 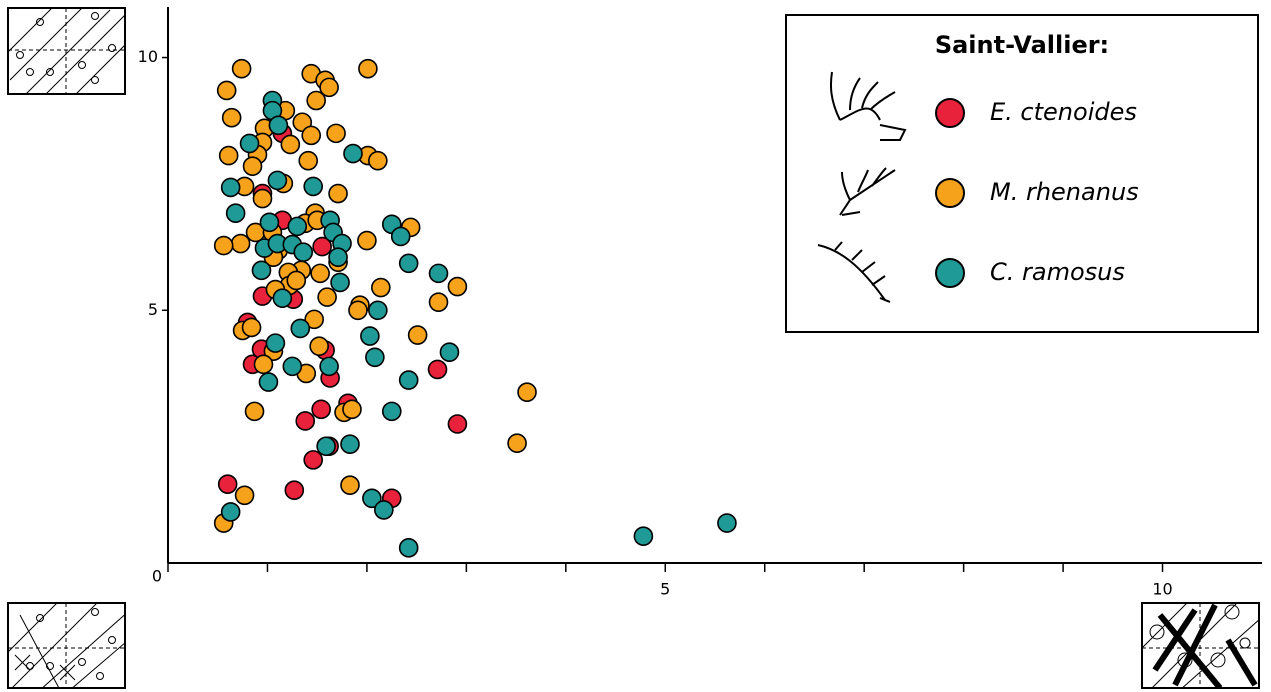 I want to click on legend-title: Saint-Vallier:, so click(x=1022, y=45).